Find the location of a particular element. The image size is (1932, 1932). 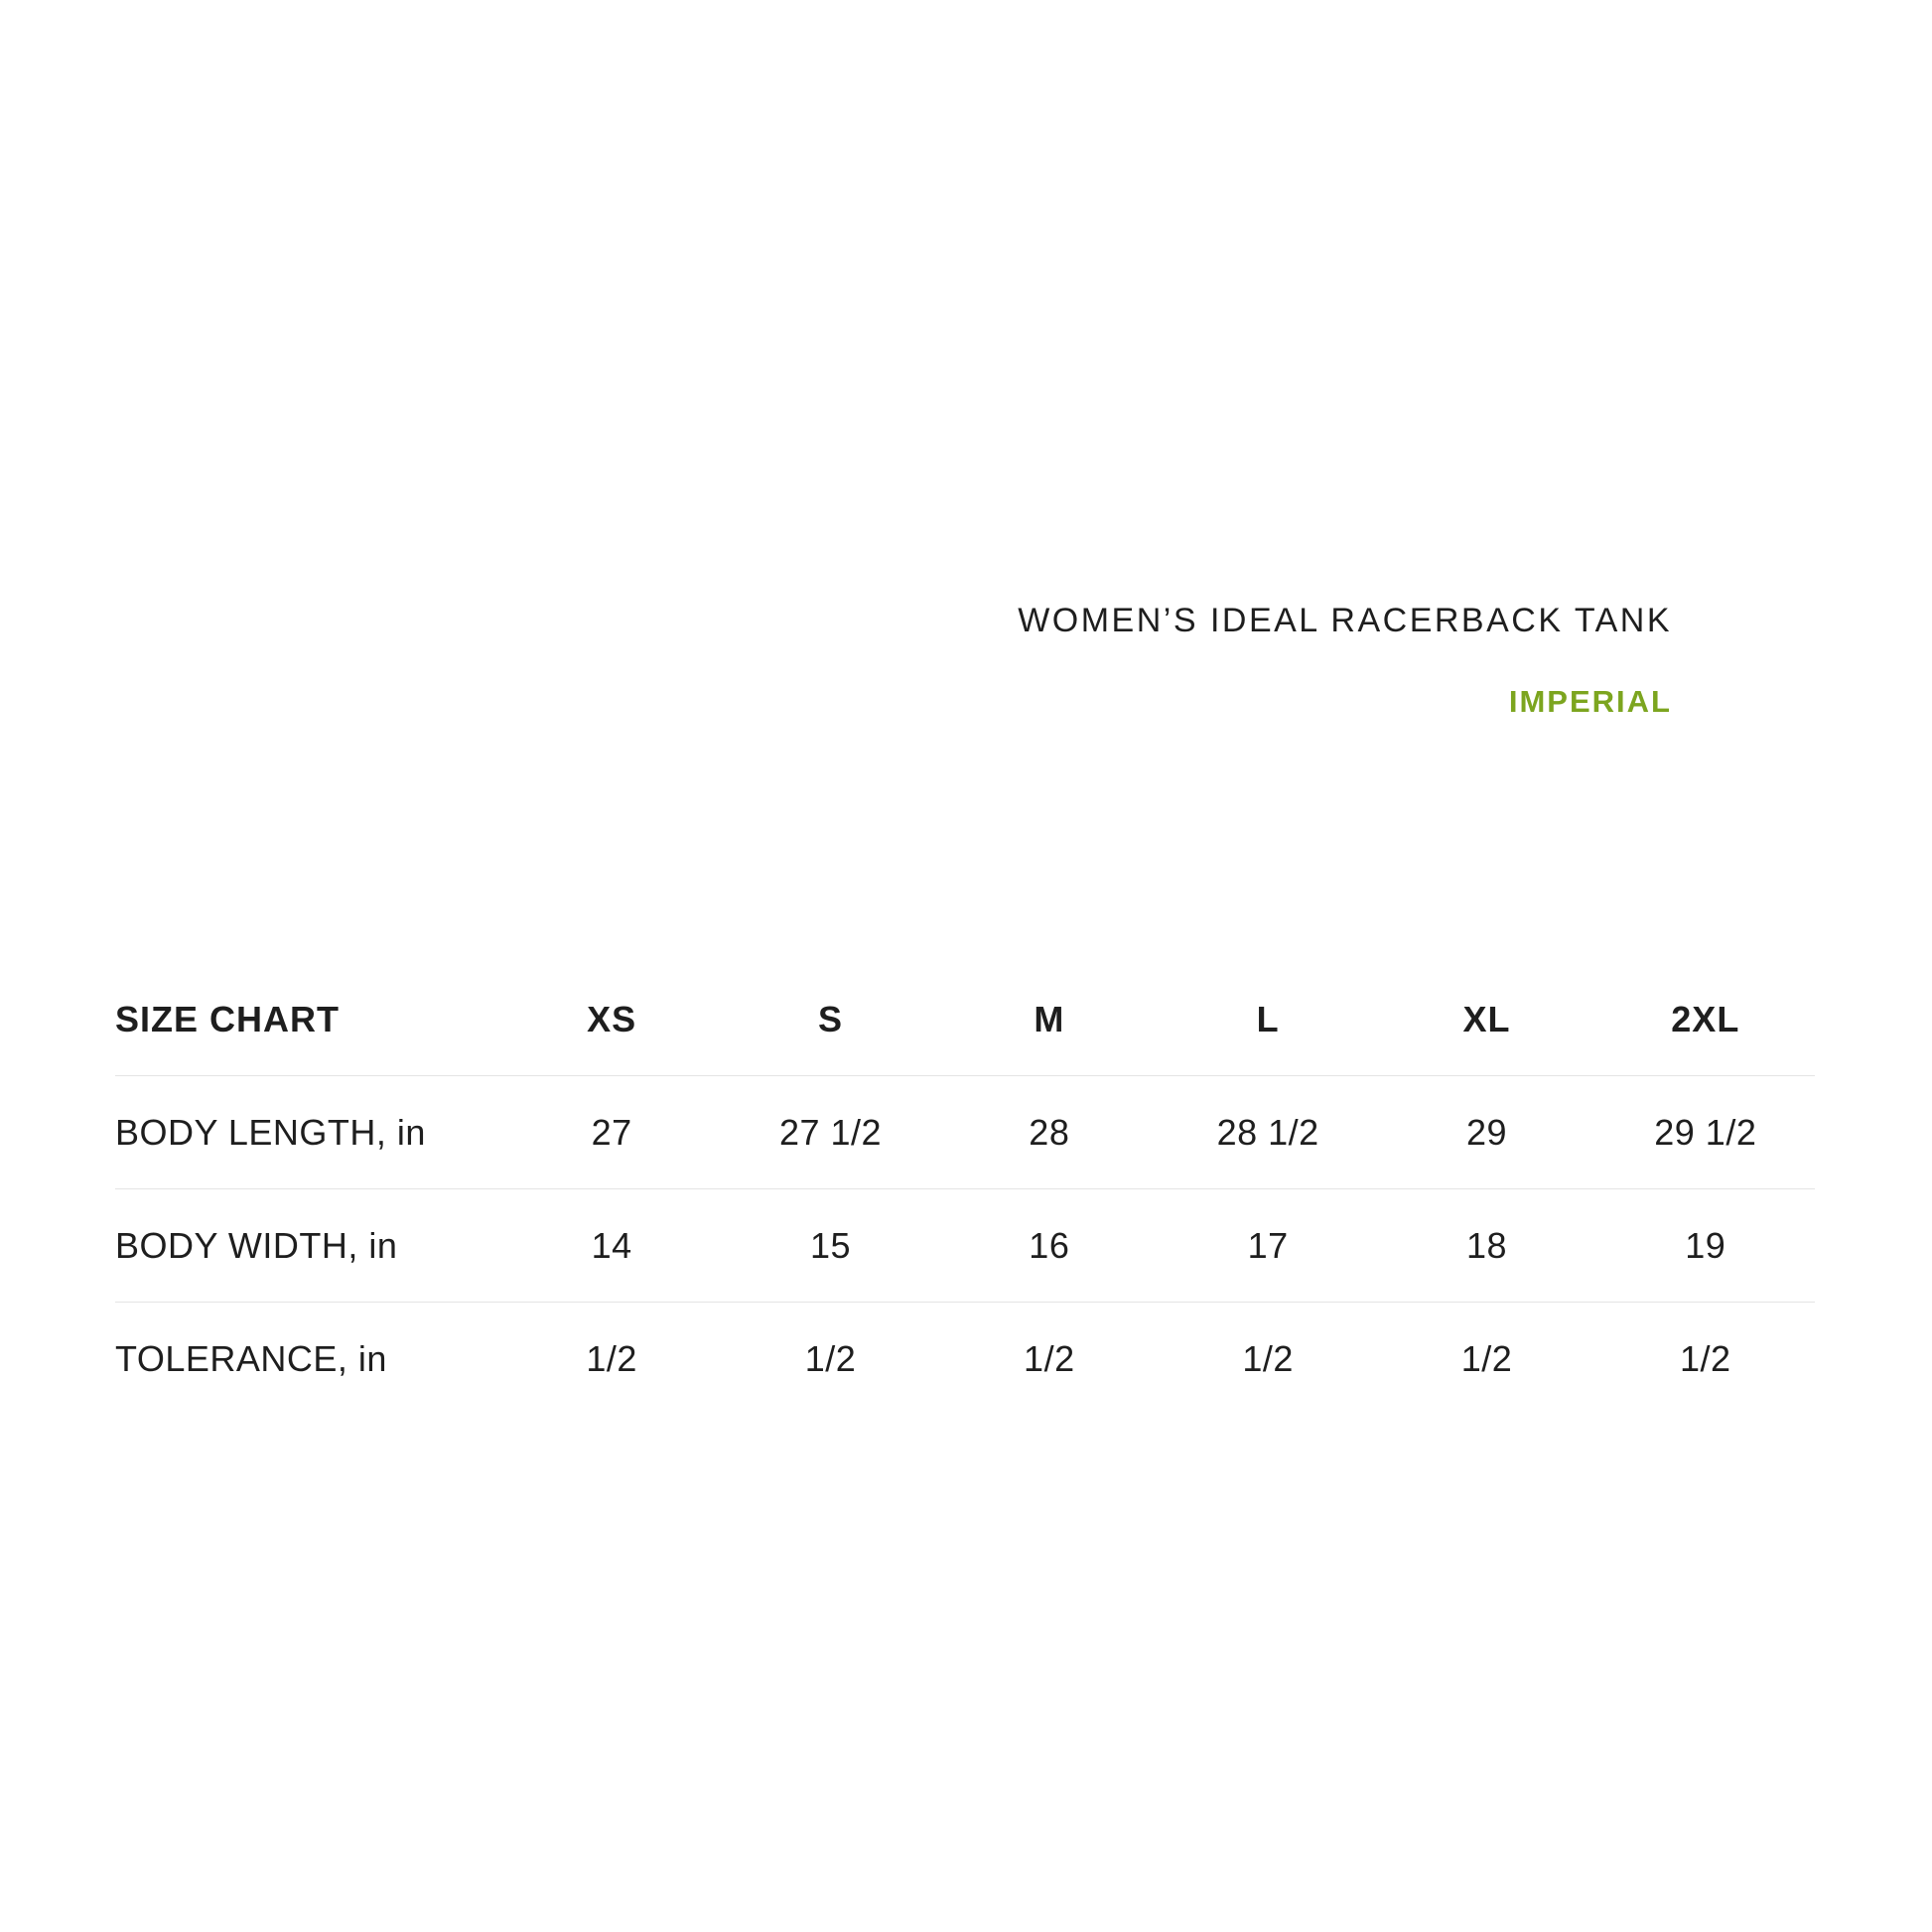

row-label: BODY LENGTH, in is located at coordinates (271, 1132).